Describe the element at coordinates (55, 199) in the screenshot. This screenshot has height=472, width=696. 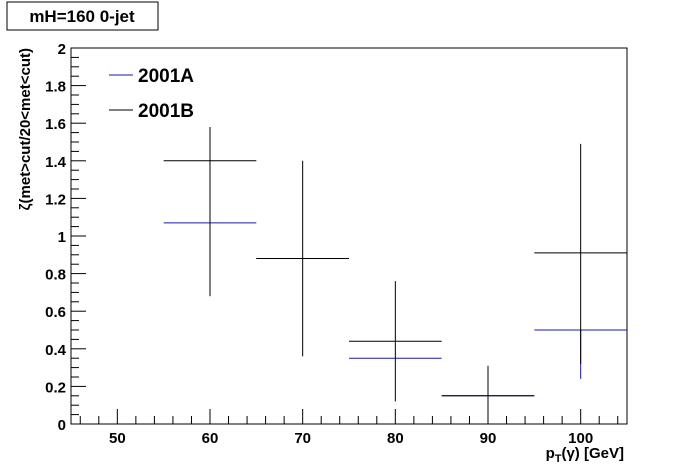
I see `y-tick-label: 1.2` at that location.